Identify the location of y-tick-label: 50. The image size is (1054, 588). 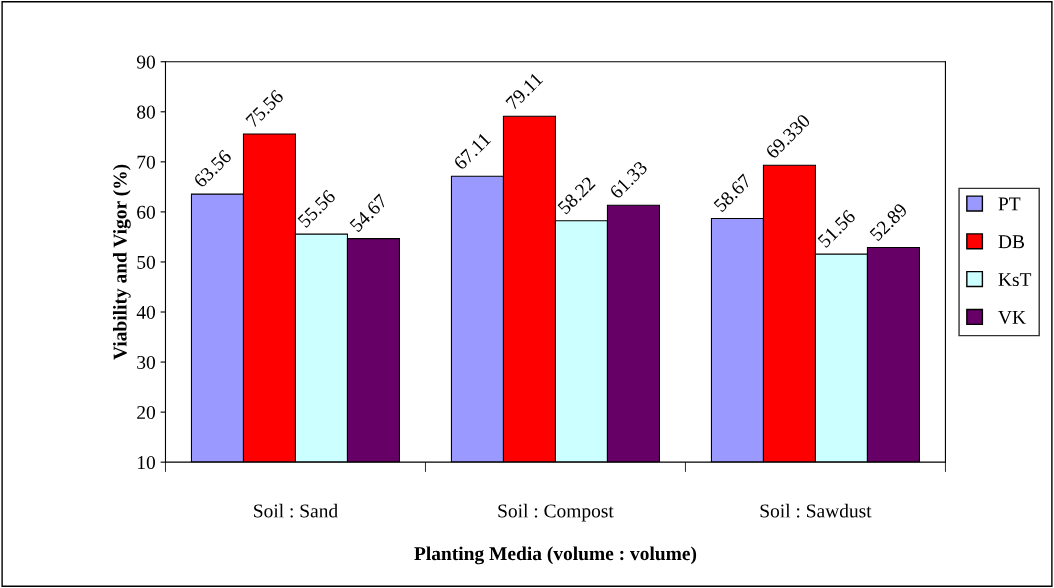
(146, 262).